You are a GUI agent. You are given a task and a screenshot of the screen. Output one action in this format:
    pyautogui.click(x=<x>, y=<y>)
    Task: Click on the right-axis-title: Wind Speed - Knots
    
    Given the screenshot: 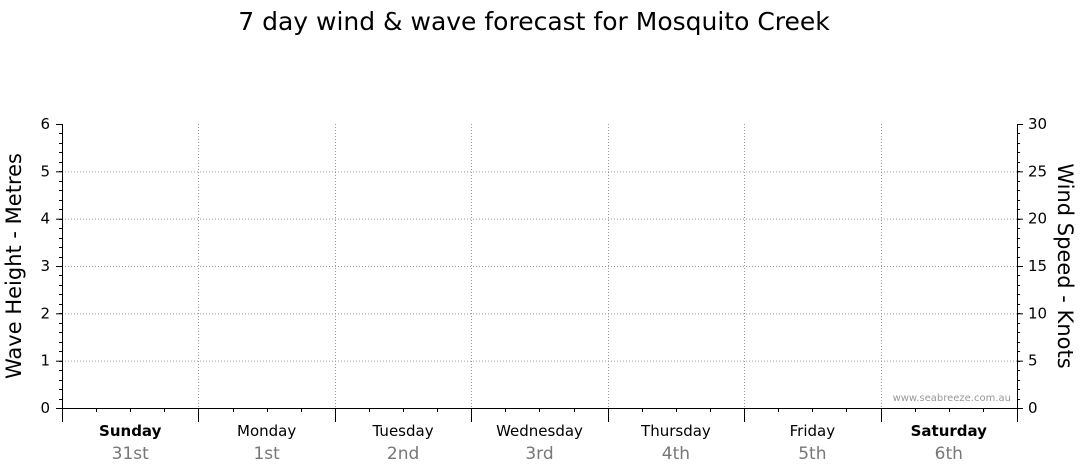 What is the action you would take?
    pyautogui.click(x=1065, y=265)
    